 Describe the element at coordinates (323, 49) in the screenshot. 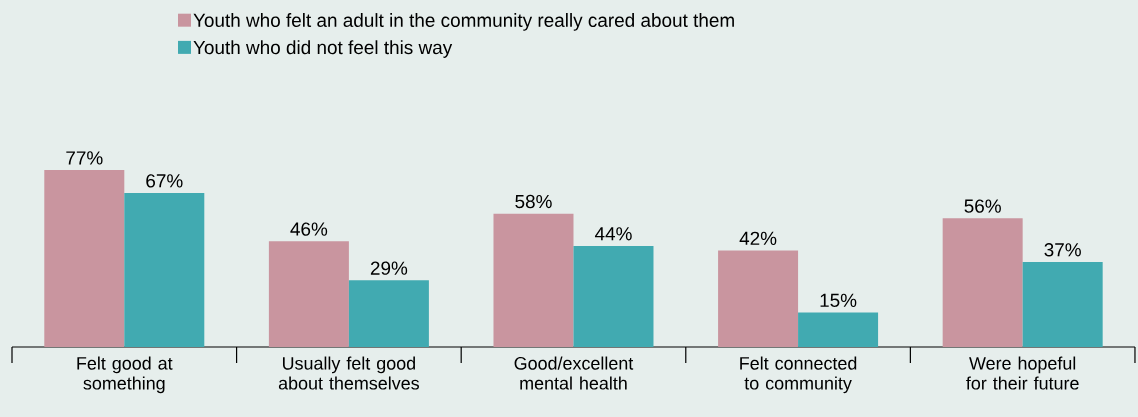

I see `legend-label: Youth who did not feel this way` at that location.